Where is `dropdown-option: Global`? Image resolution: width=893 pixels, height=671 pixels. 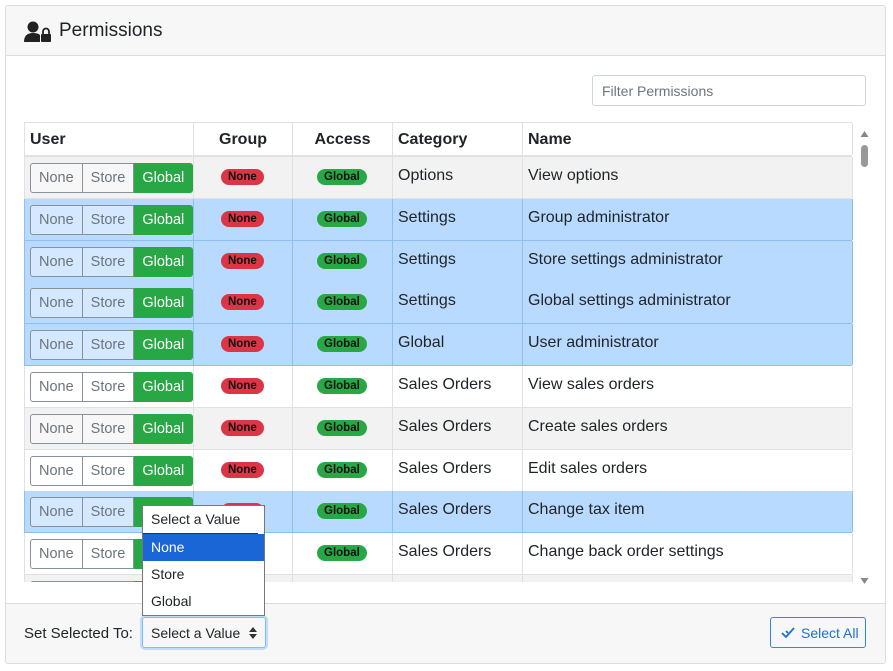 dropdown-option: Global is located at coordinates (171, 601).